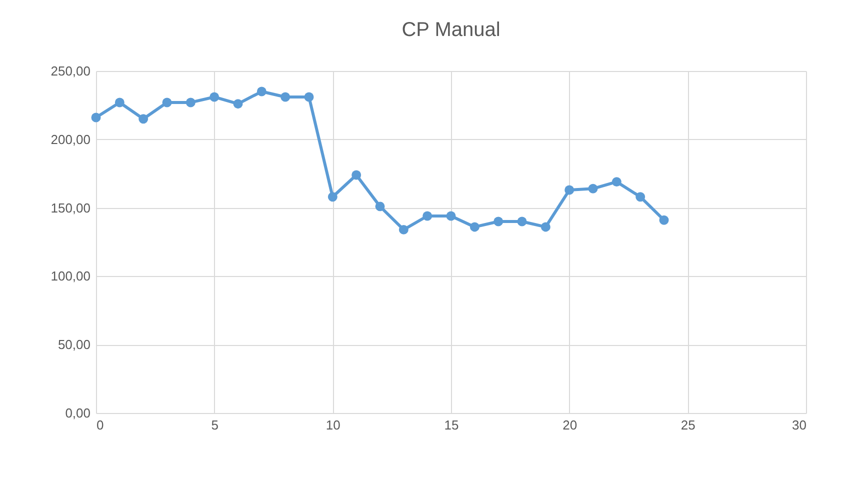 Image resolution: width=842 pixels, height=487 pixels. I want to click on chart-title: CP Manual, so click(451, 30).